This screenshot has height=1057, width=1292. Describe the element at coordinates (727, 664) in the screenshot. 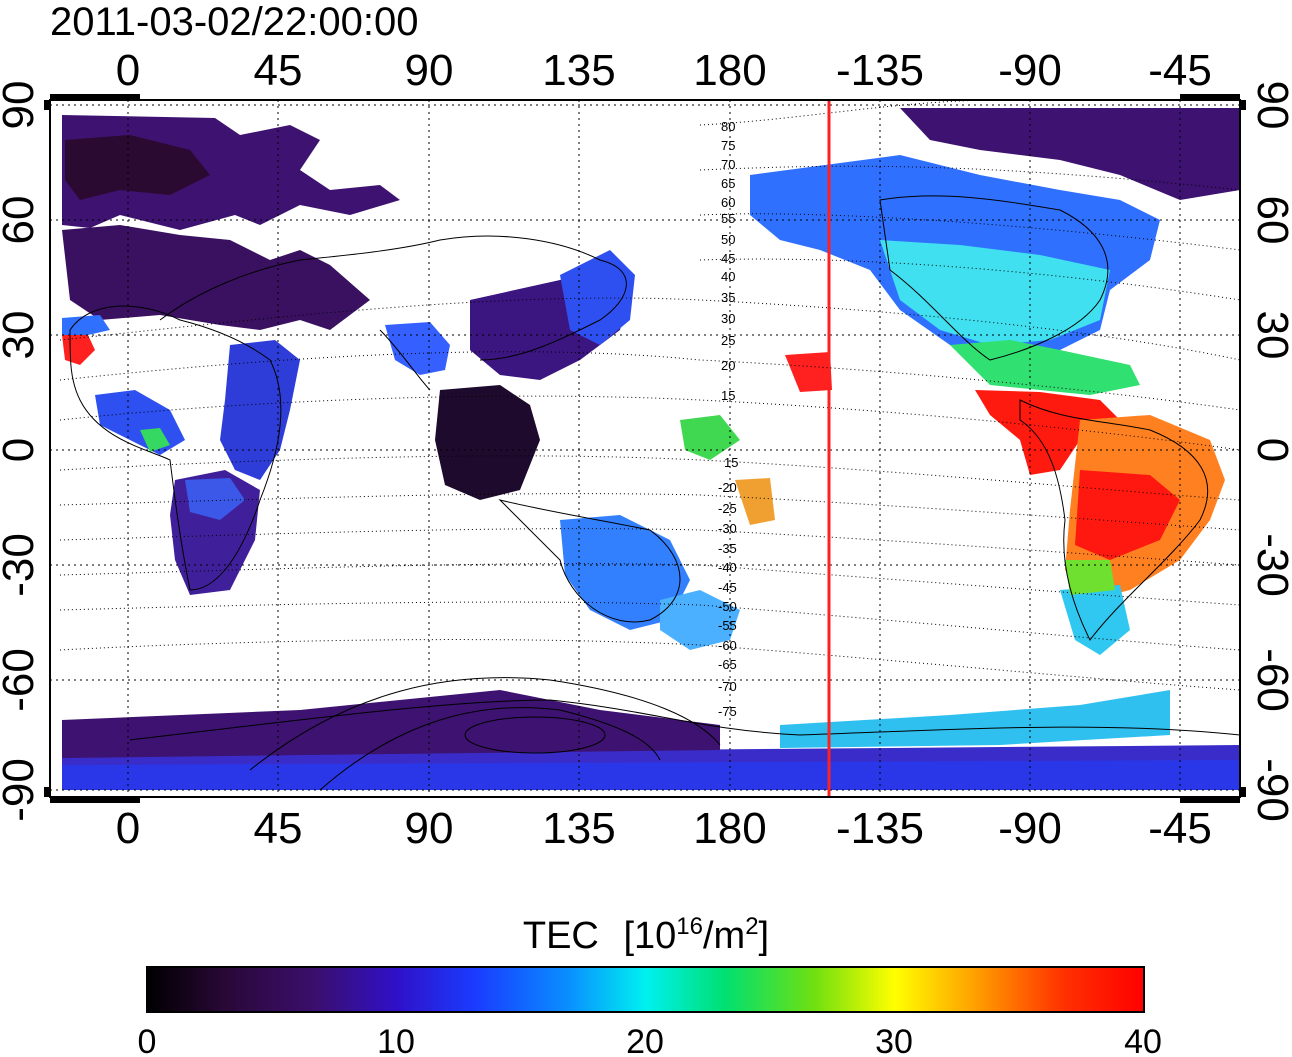

I see `contour-label: -65` at that location.